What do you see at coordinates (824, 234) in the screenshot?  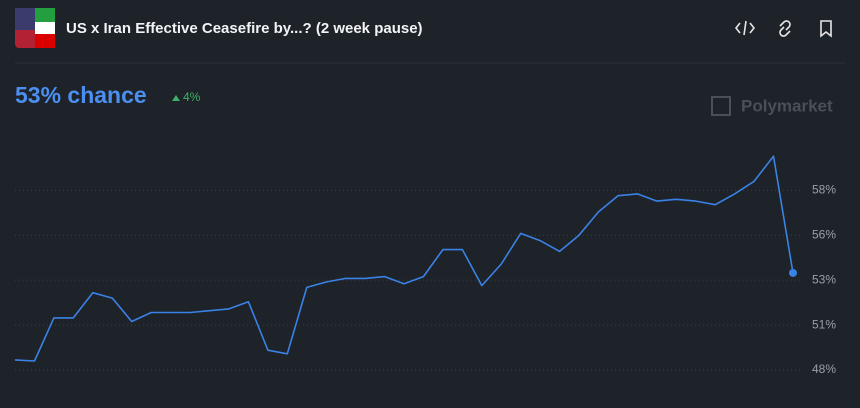 I see `y-tick-label: 56%` at bounding box center [824, 234].